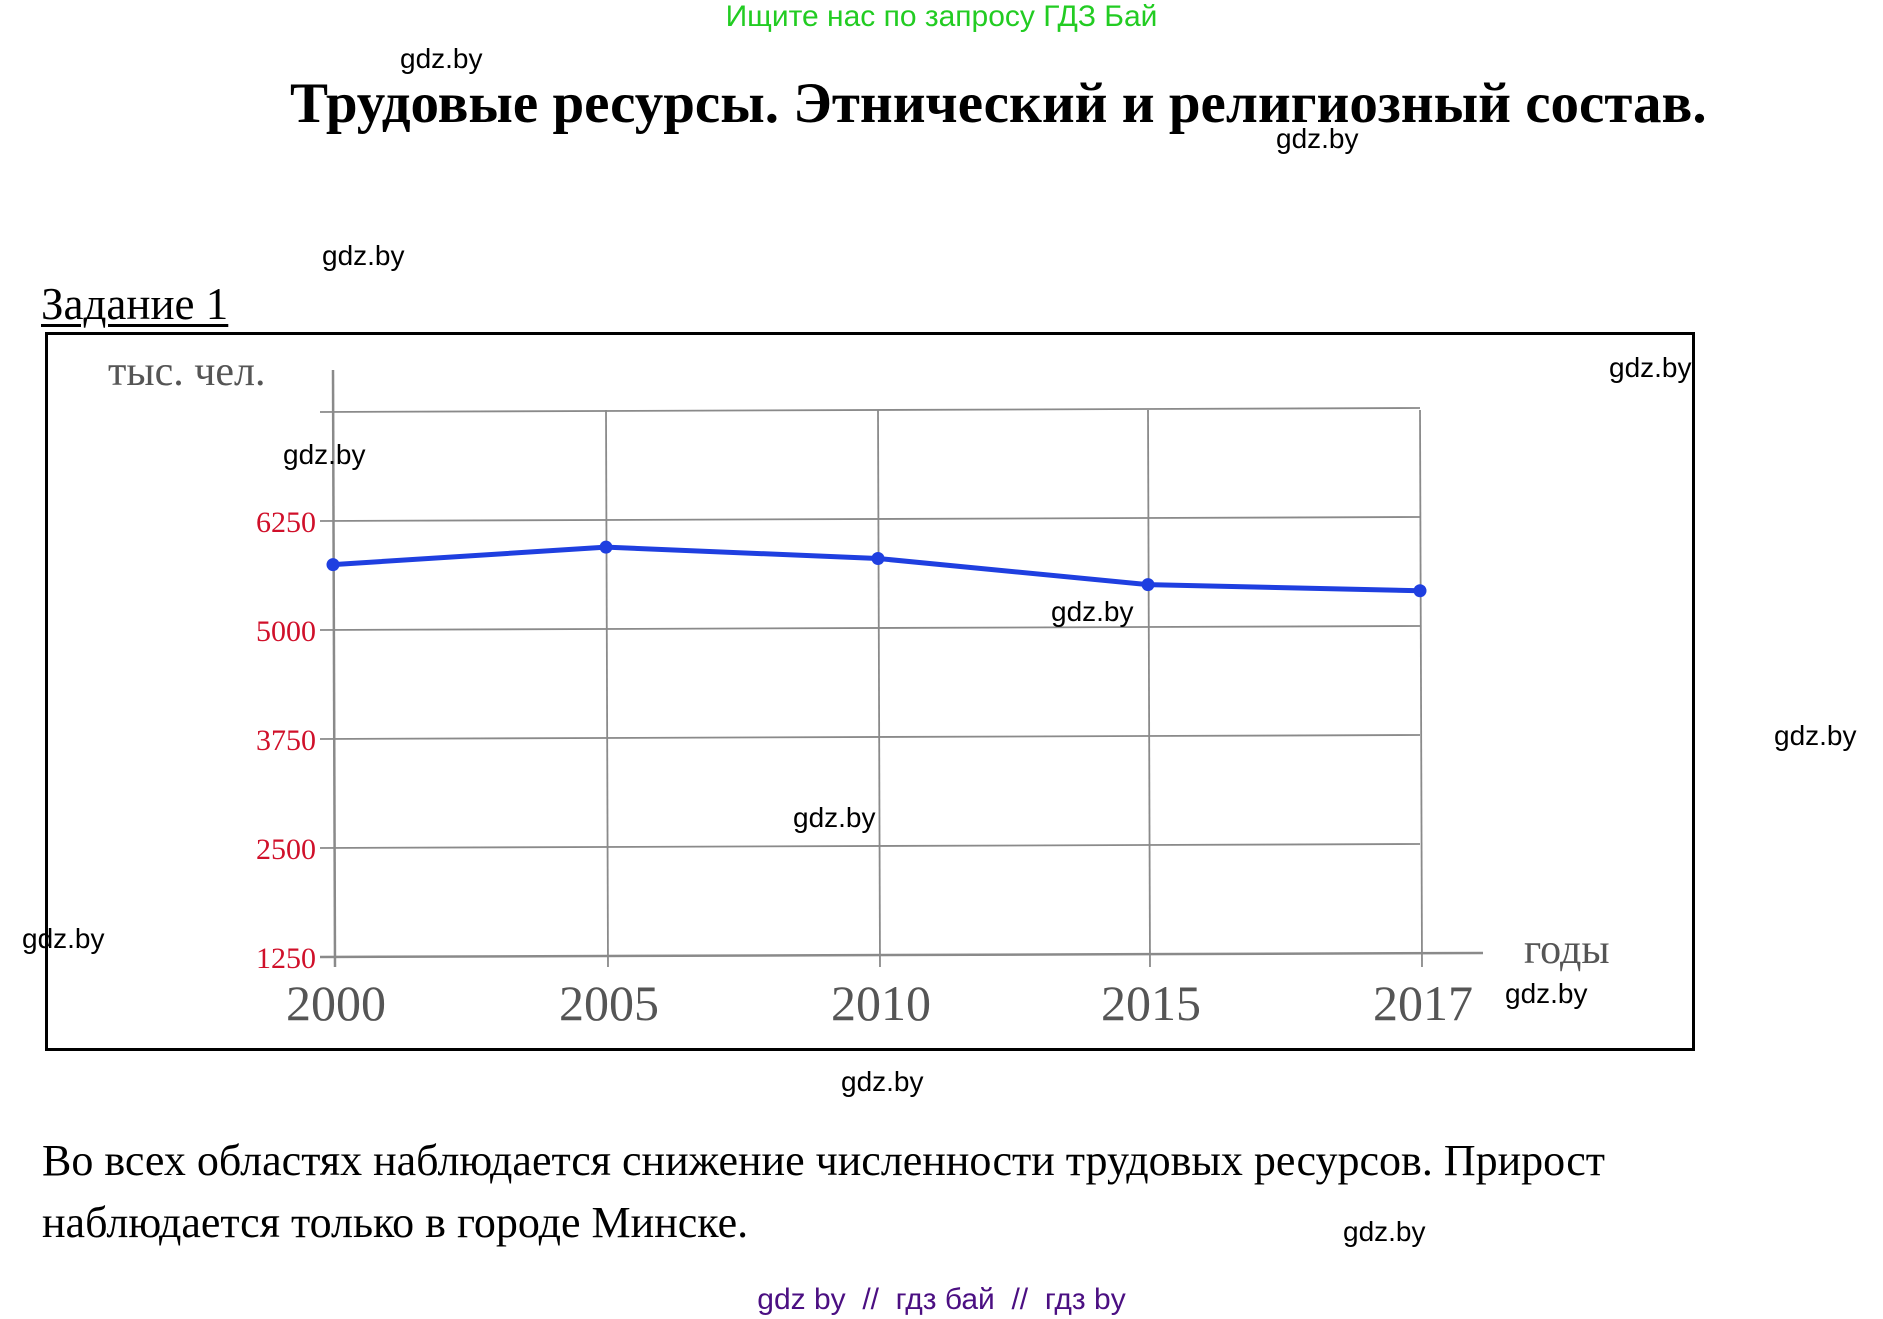  What do you see at coordinates (286, 740) in the screenshot?
I see `y-tick-label: 3750` at bounding box center [286, 740].